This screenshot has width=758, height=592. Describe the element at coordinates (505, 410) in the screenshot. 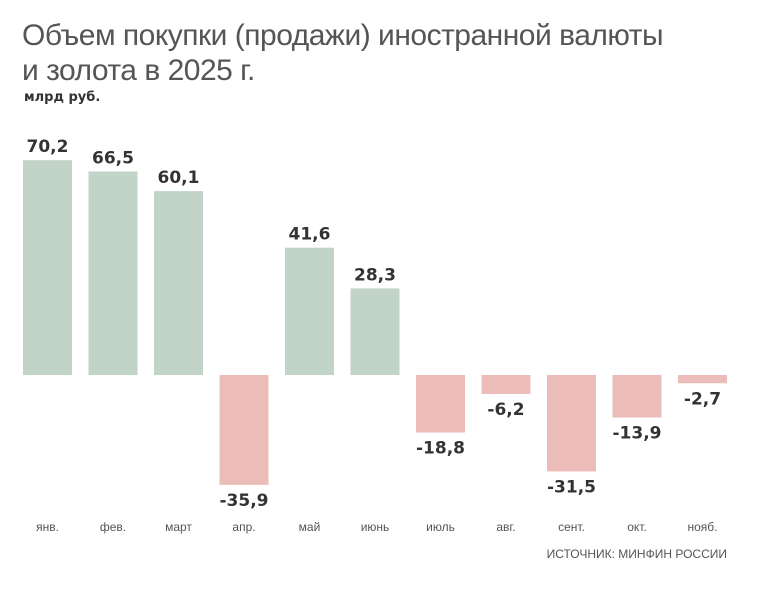

I see `data-label: -6,2` at that location.